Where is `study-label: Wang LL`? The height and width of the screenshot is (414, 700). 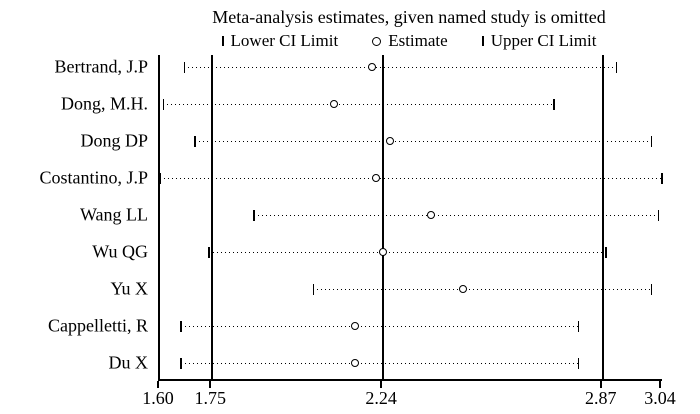 study-label: Wang LL is located at coordinates (113, 214).